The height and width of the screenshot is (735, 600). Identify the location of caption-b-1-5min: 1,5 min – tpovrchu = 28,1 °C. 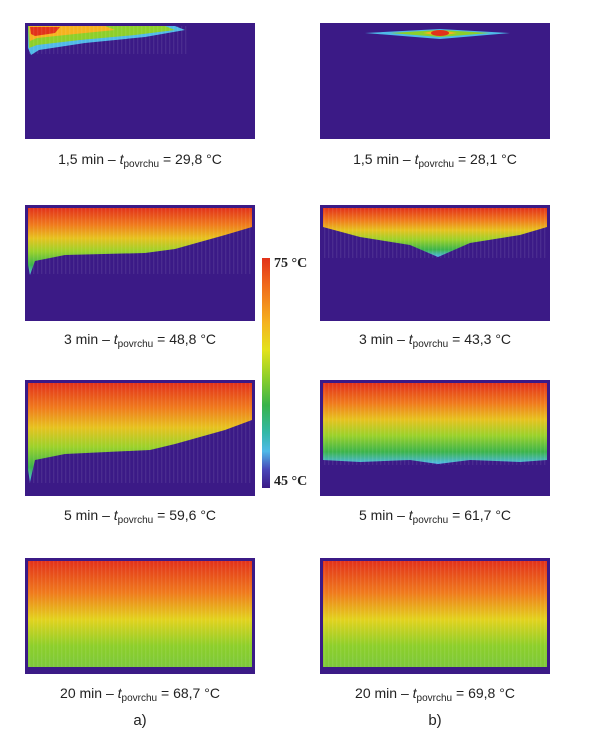
(435, 160).